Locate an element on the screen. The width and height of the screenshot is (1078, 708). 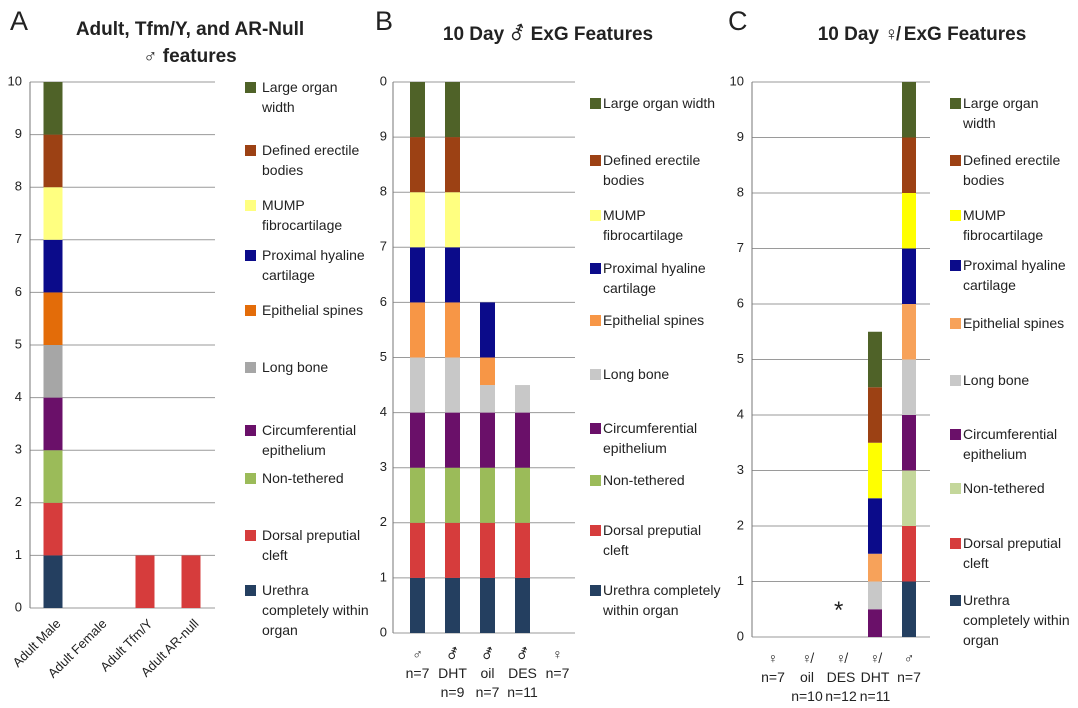
y-tick-label: 1 is located at coordinates (383, 576).